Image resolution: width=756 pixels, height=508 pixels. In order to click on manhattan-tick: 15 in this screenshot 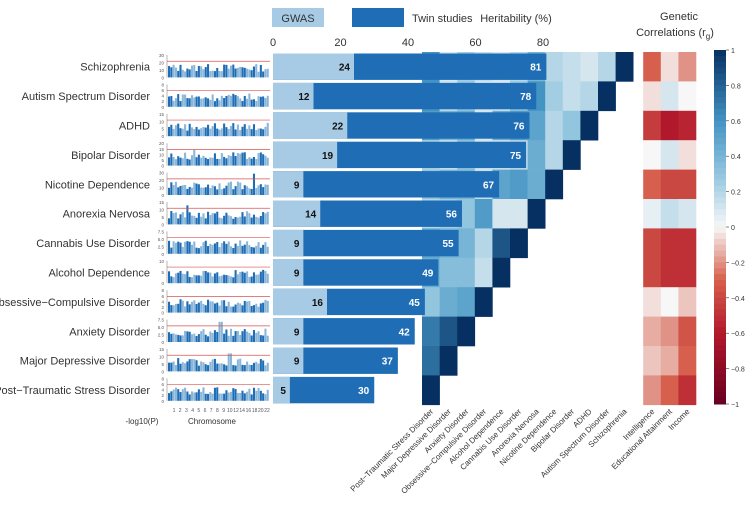, I will do `click(162, 114)`.